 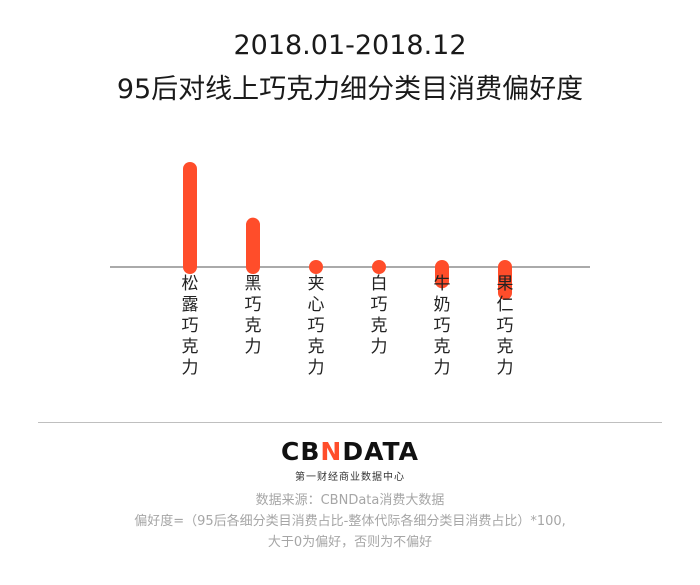 I want to click on logo-text-cb: CB, so click(x=301, y=451).